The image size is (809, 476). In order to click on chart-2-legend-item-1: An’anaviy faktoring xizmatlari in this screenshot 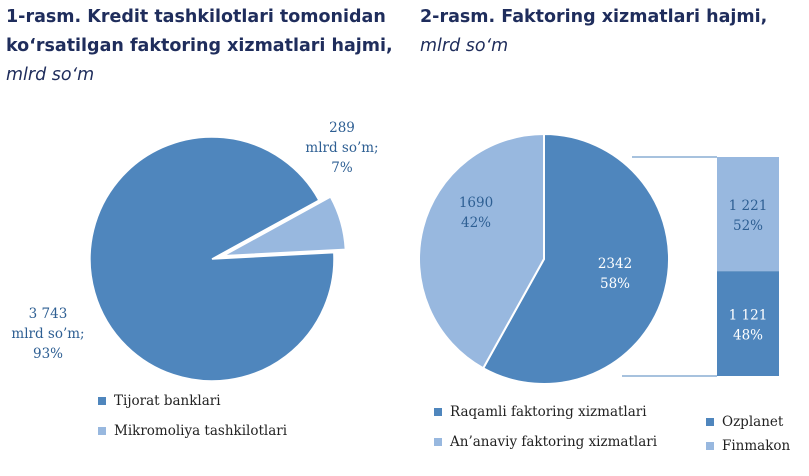, I will do `click(545, 442)`.